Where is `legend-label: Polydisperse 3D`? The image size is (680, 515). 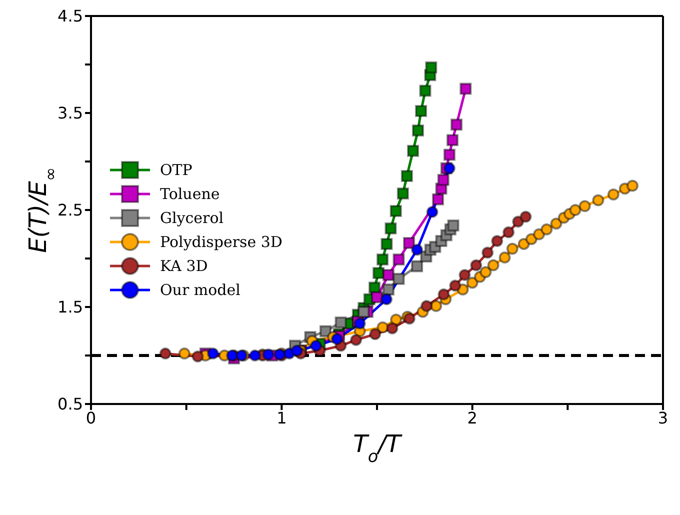 legend-label: Polydisperse 3D is located at coordinates (221, 242).